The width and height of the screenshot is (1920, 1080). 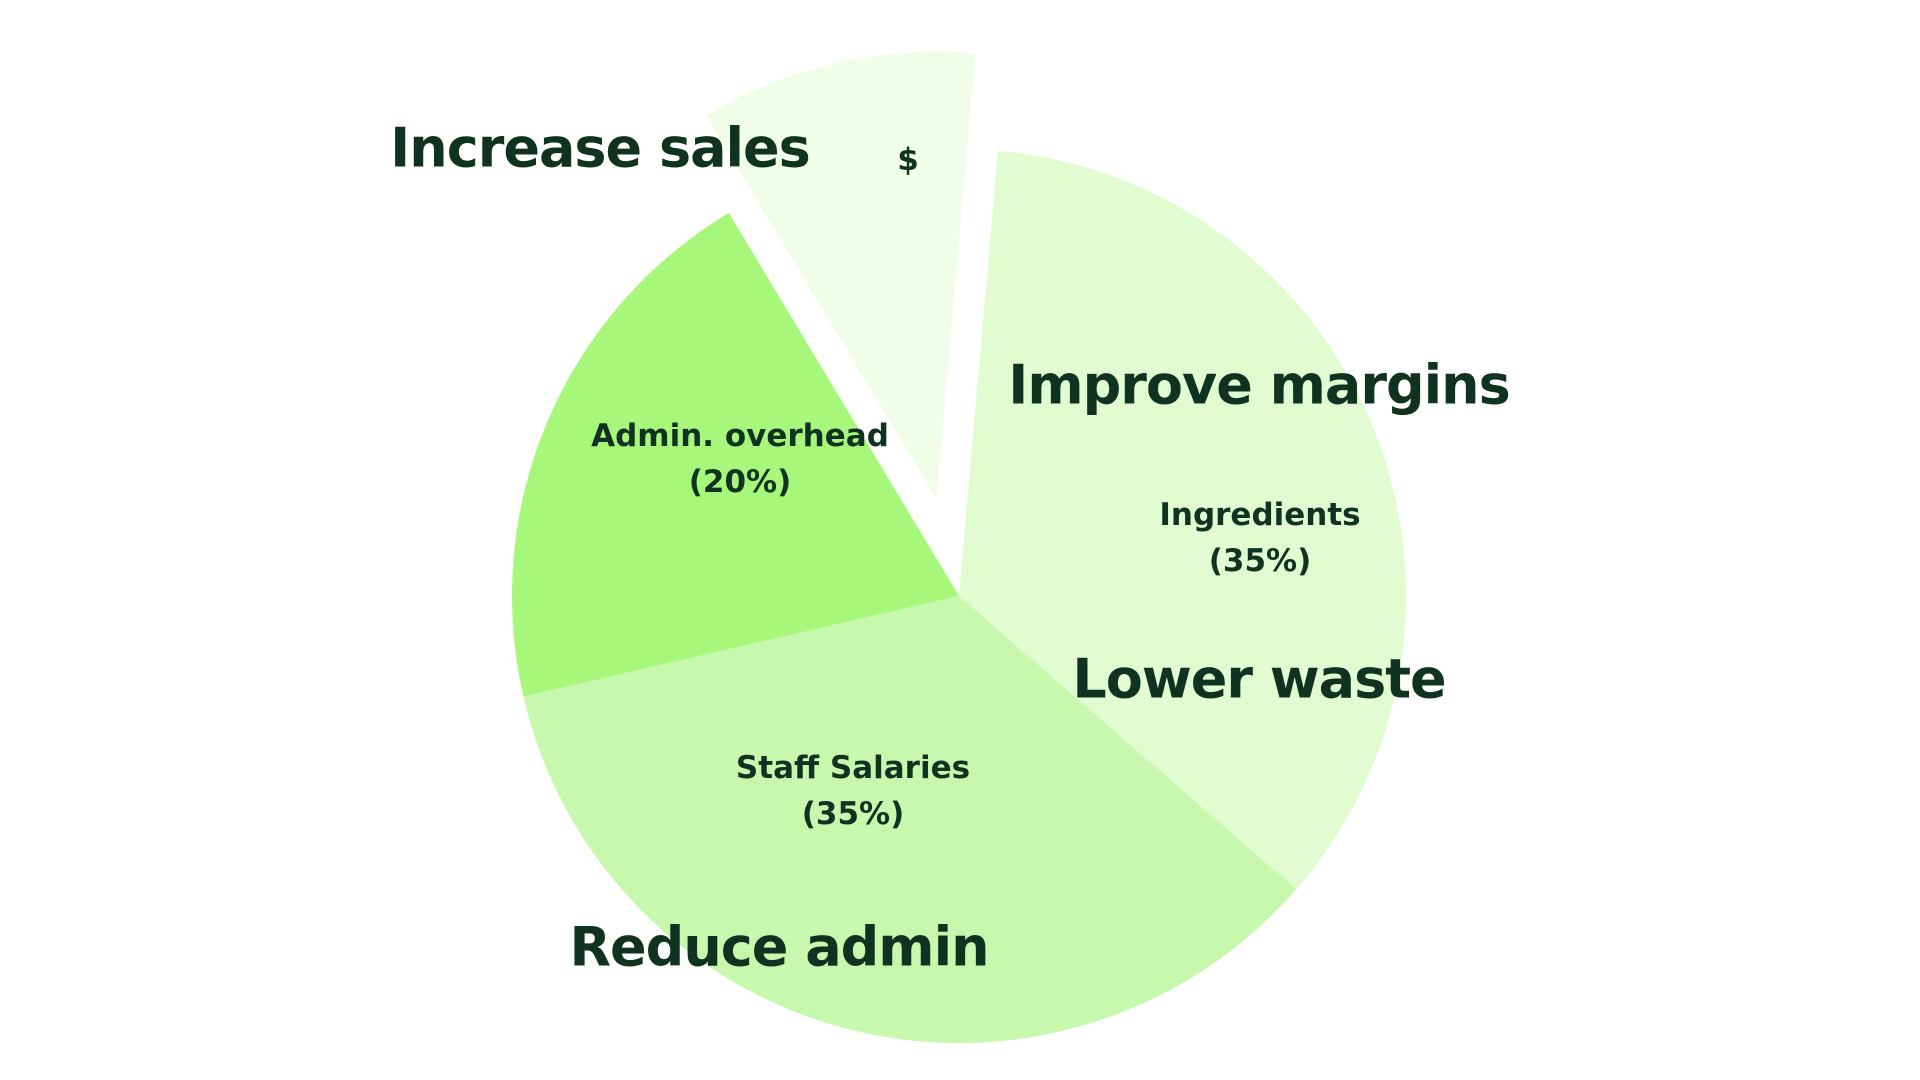 I want to click on slice-value-label: (20%), so click(x=740, y=482).